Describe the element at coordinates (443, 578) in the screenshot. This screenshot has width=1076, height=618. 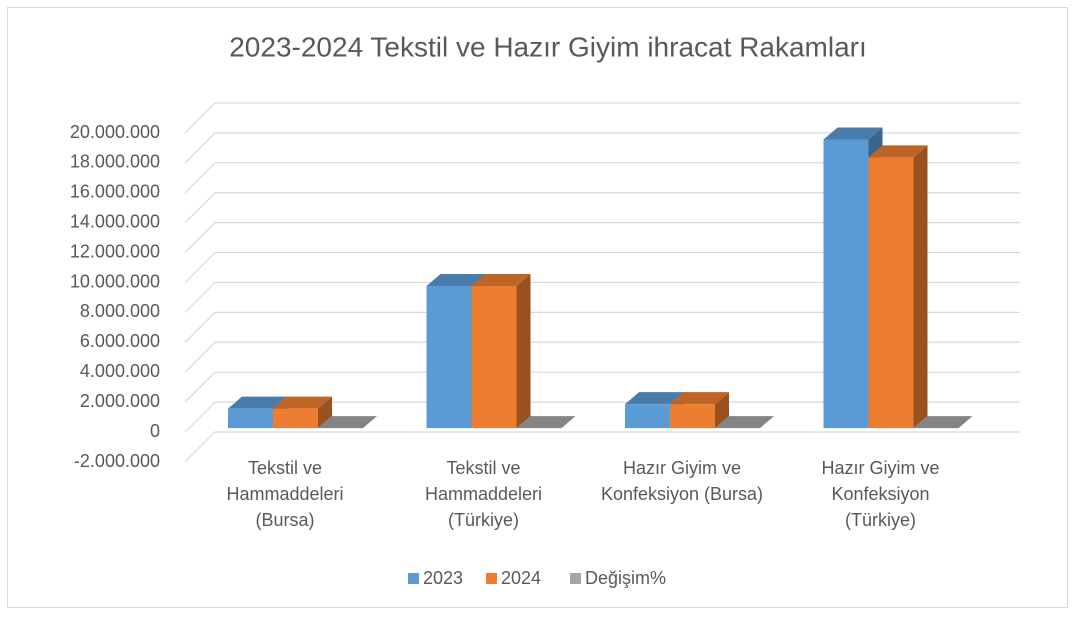
I see `legend-label: 2023` at that location.